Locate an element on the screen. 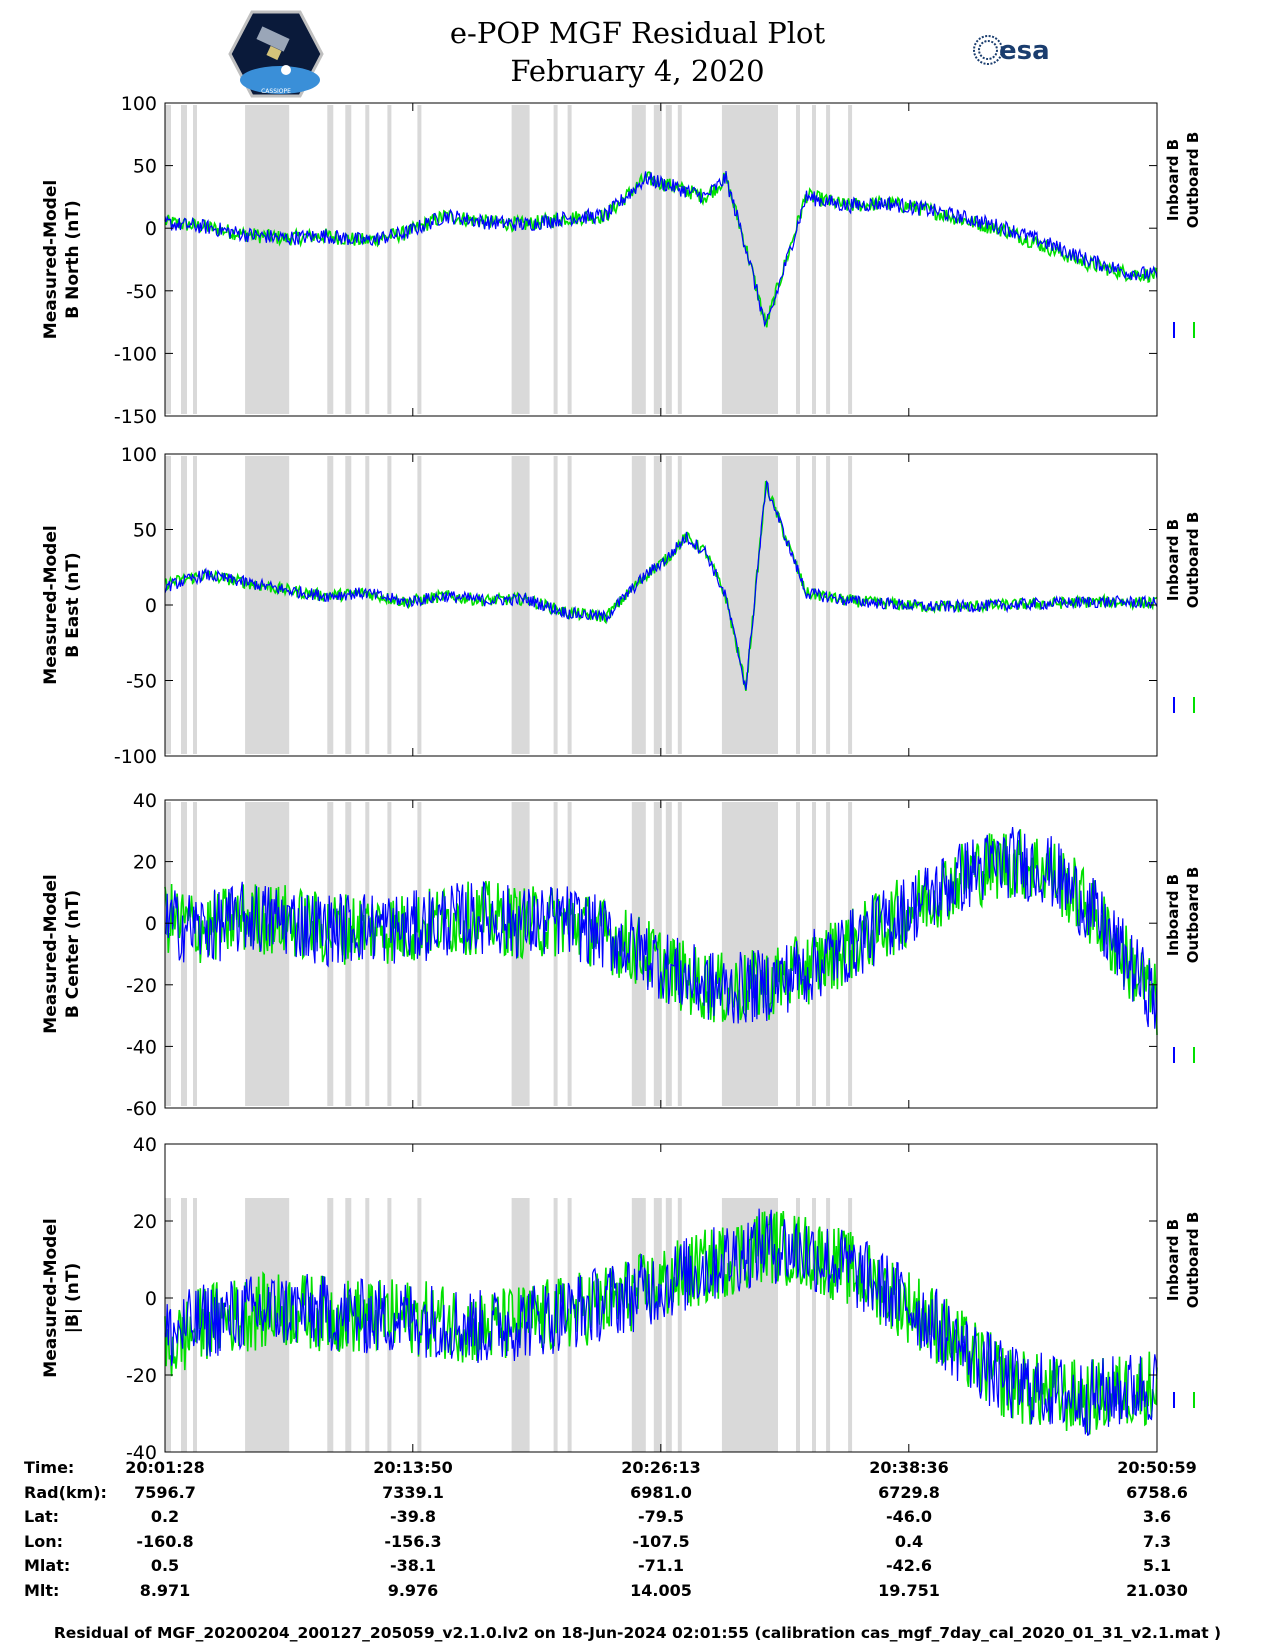  footer-cell: 20:13:50 is located at coordinates (413, 1467).